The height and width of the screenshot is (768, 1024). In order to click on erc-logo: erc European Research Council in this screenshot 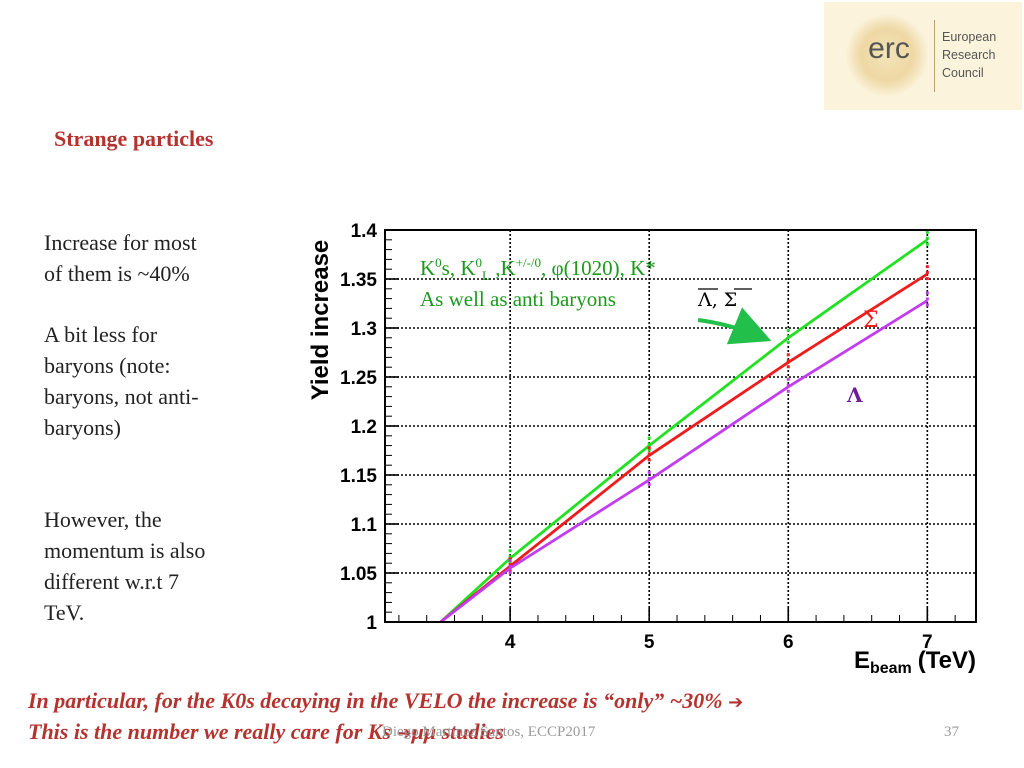, I will do `click(923, 56)`.